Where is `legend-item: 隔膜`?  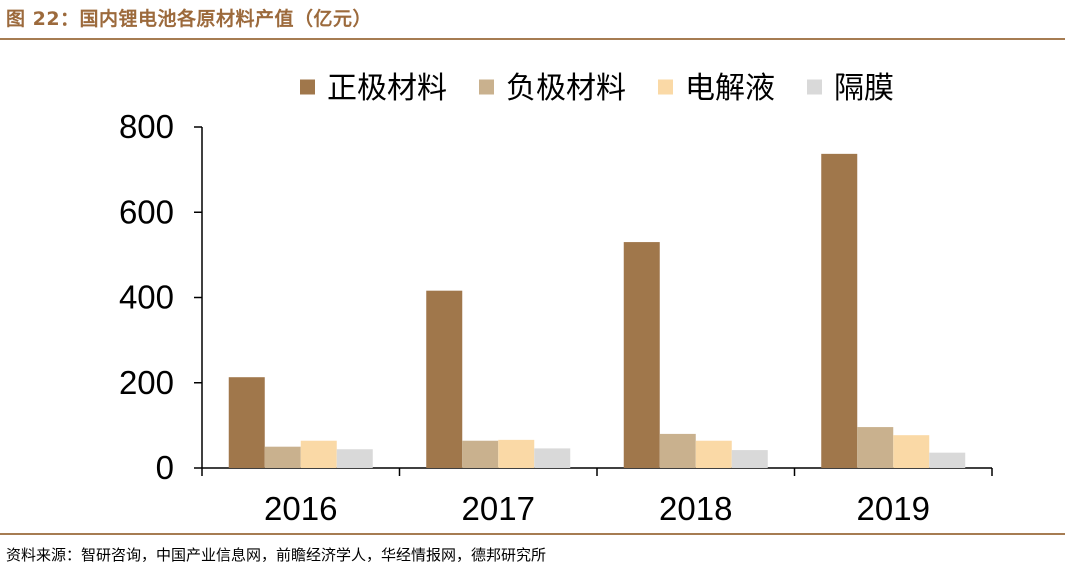
legend-item: 隔膜 is located at coordinates (850, 88).